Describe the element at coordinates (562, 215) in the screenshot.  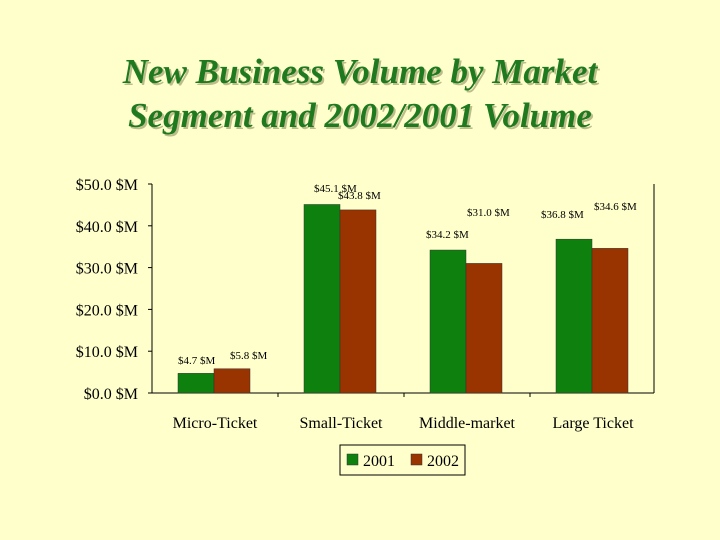
I see `data-label: $36.8 $M` at that location.